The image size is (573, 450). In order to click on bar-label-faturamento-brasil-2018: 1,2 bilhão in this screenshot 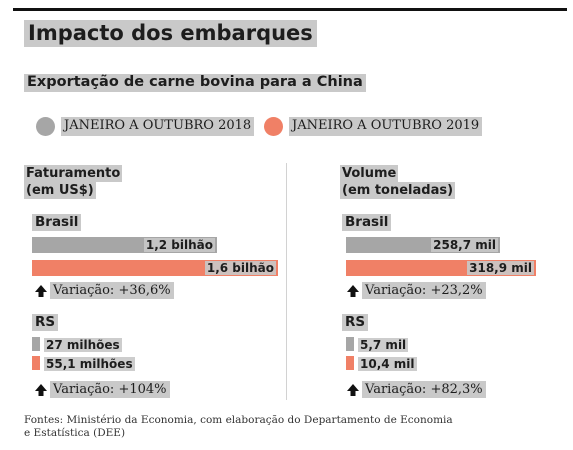, I will do `click(179, 245)`.